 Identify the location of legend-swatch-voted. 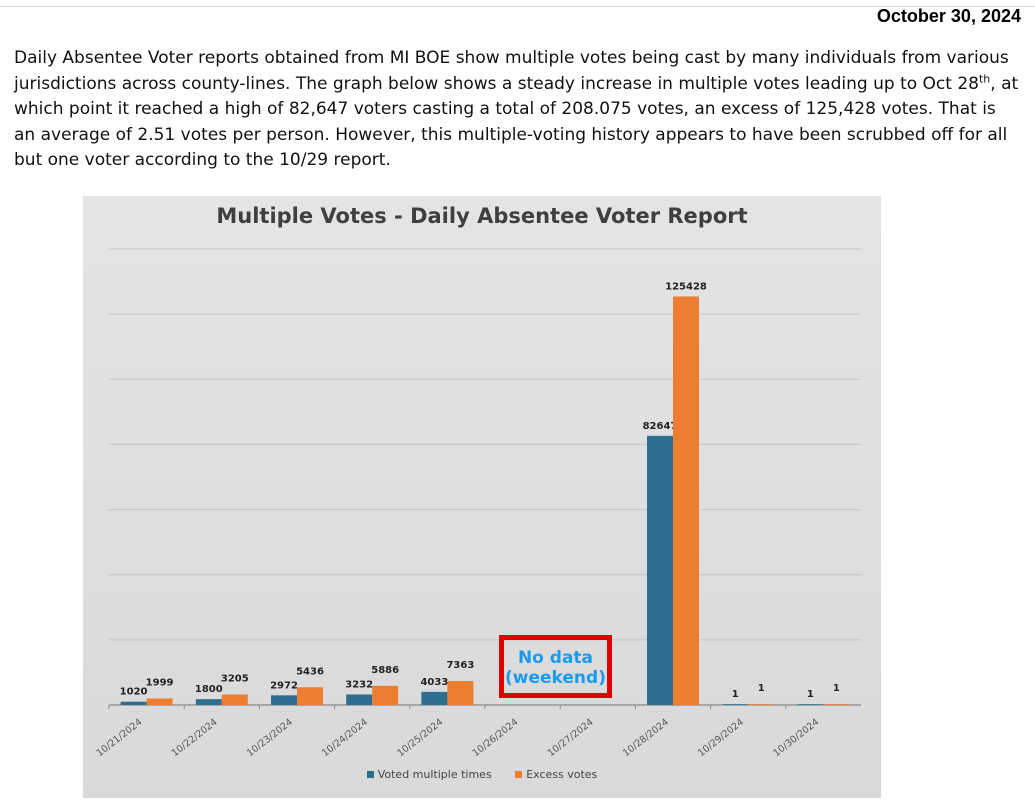
(370, 774).